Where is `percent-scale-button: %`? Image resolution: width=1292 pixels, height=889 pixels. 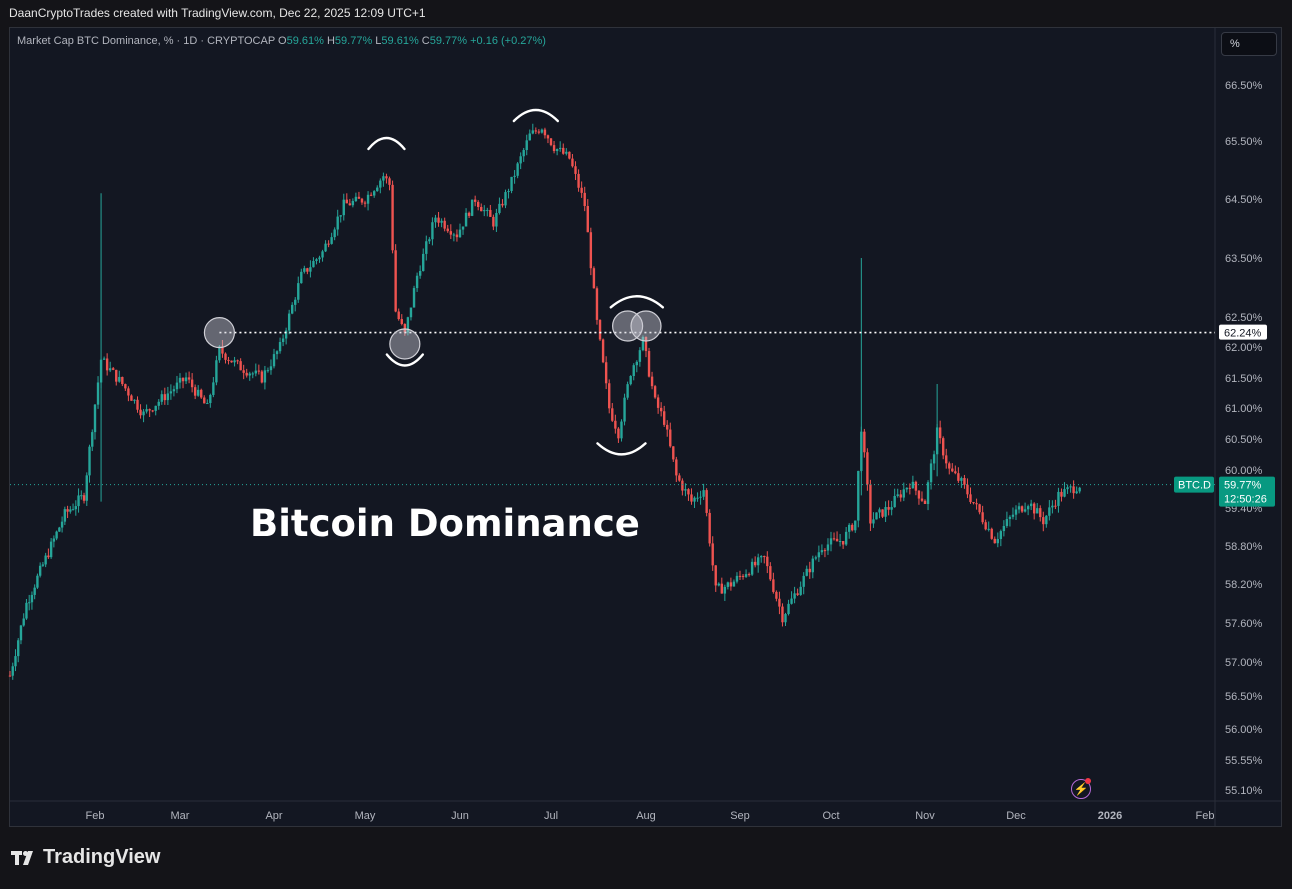 percent-scale-button: % is located at coordinates (1249, 44).